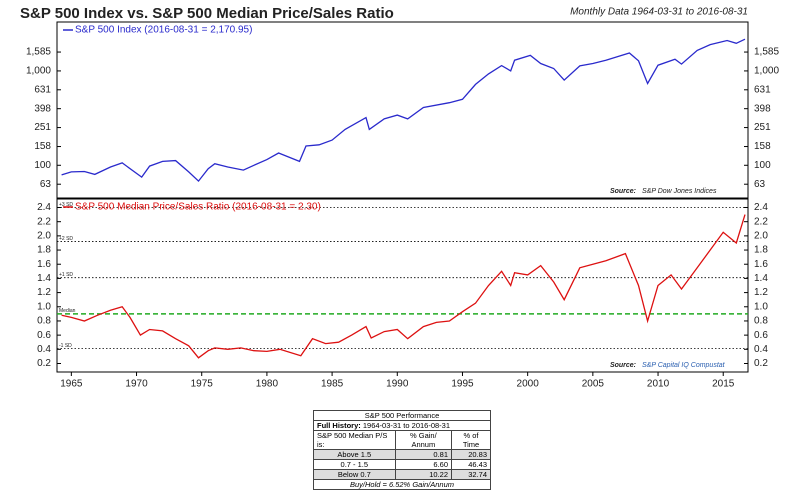 This screenshot has width=801, height=504. Describe the element at coordinates (44, 363) in the screenshot. I see `y-tick-label: 0.2` at that location.